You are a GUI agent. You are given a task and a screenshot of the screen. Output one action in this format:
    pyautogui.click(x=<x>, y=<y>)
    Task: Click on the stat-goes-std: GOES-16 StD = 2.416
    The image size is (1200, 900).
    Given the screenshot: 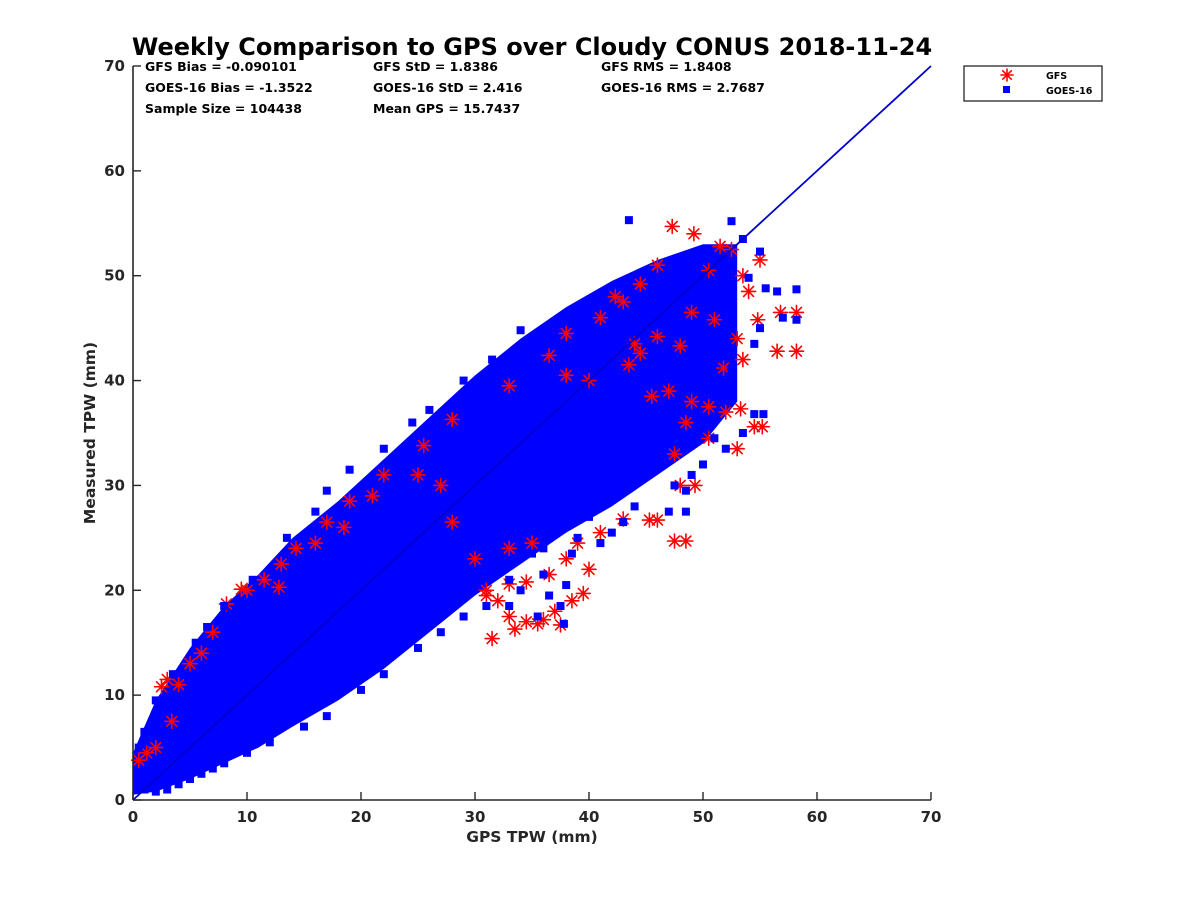 What is the action you would take?
    pyautogui.click(x=448, y=87)
    